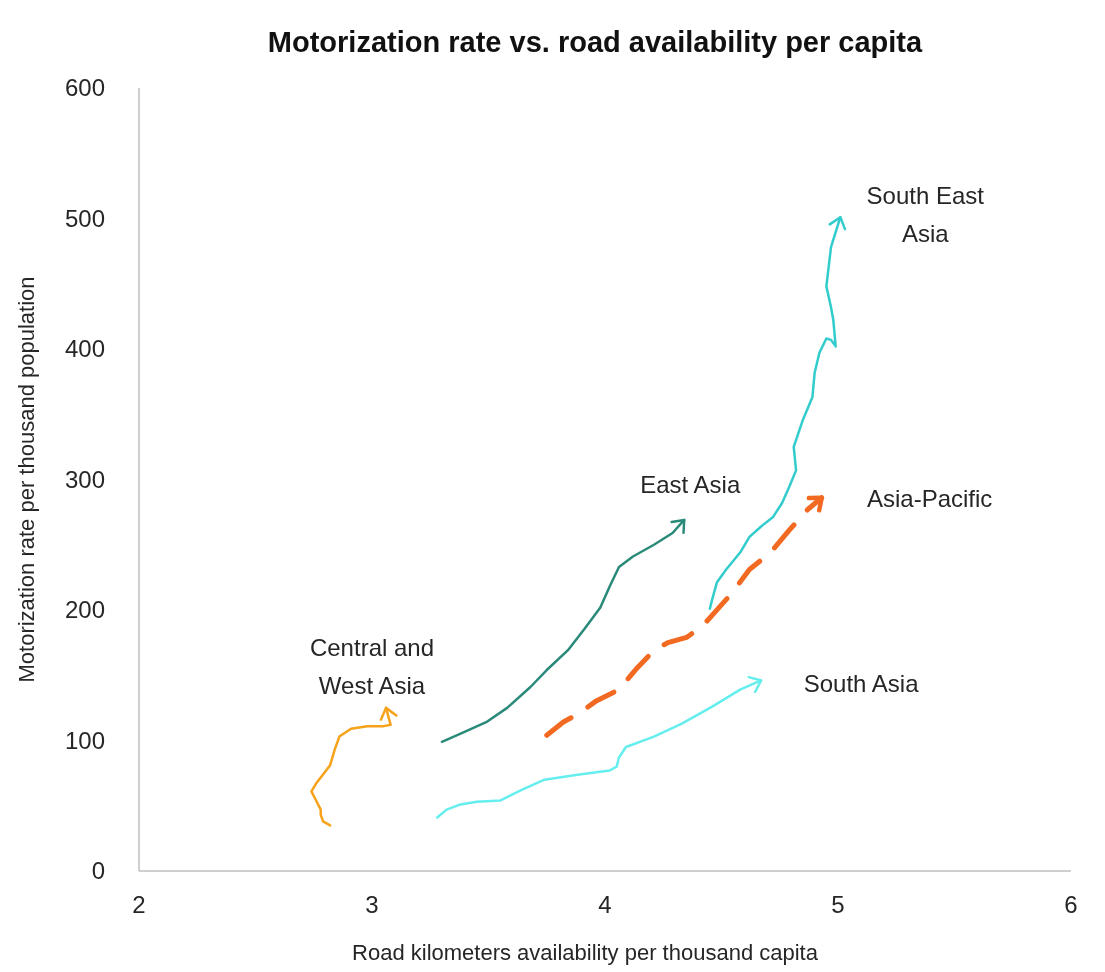 This screenshot has height=972, width=1105. I want to click on y-axis-title: Motorization rate per thousand population, so click(26, 479).